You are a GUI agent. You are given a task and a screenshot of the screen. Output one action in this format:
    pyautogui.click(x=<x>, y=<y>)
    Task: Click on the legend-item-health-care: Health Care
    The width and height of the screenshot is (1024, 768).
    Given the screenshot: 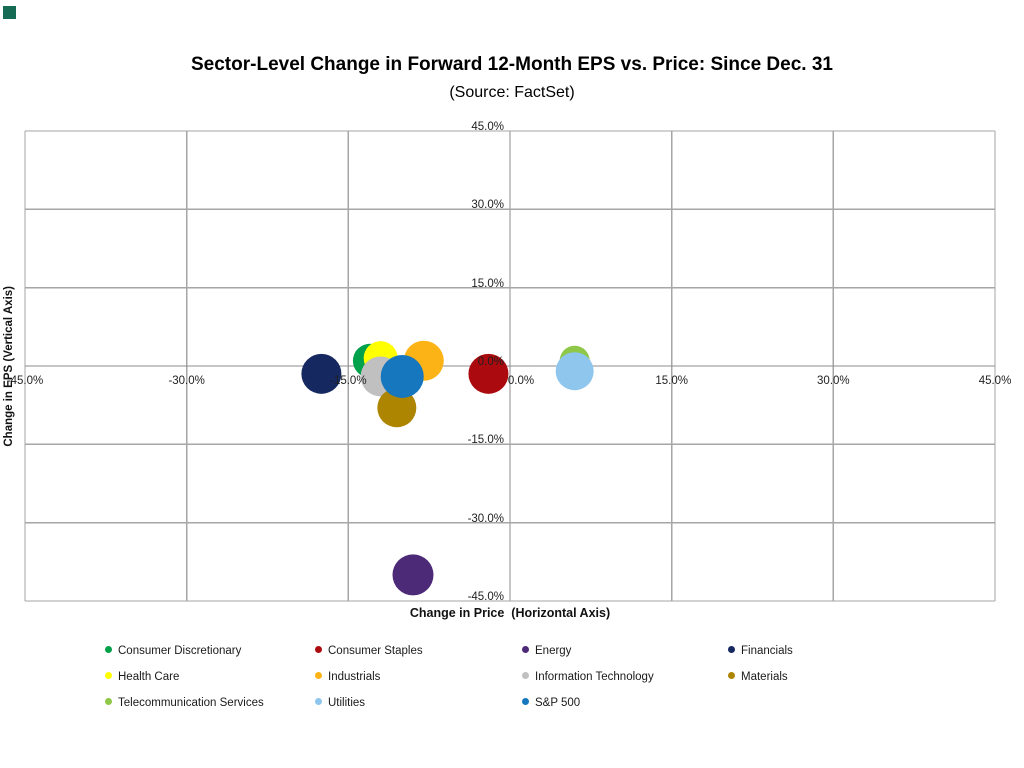 What is the action you would take?
    pyautogui.click(x=142, y=677)
    